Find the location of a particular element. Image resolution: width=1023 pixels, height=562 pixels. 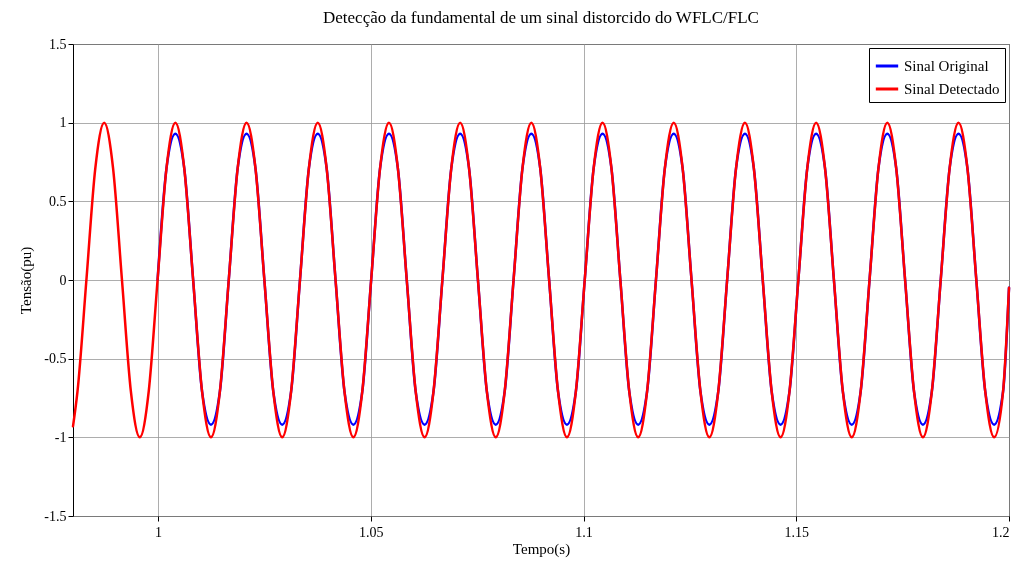

legend-label: Sinal Original is located at coordinates (946, 66).